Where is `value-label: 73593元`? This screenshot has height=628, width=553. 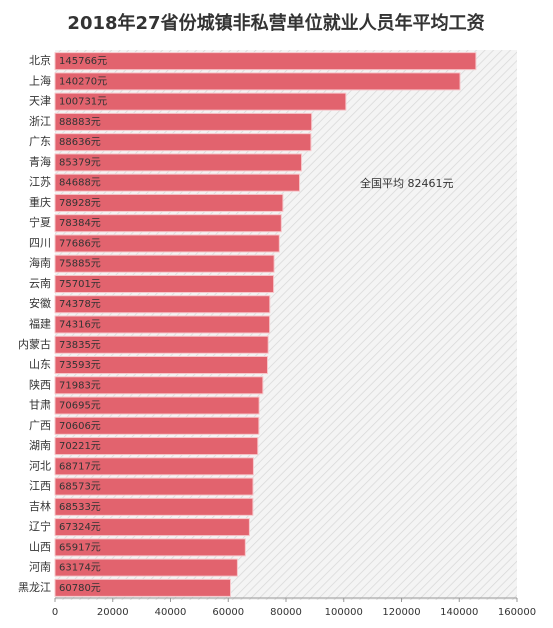 value-label: 73593元 is located at coordinates (80, 365).